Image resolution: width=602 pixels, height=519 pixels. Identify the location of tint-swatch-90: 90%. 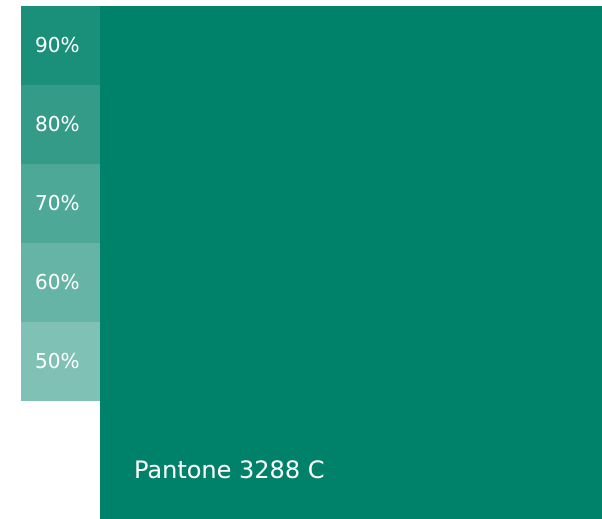
(60, 45).